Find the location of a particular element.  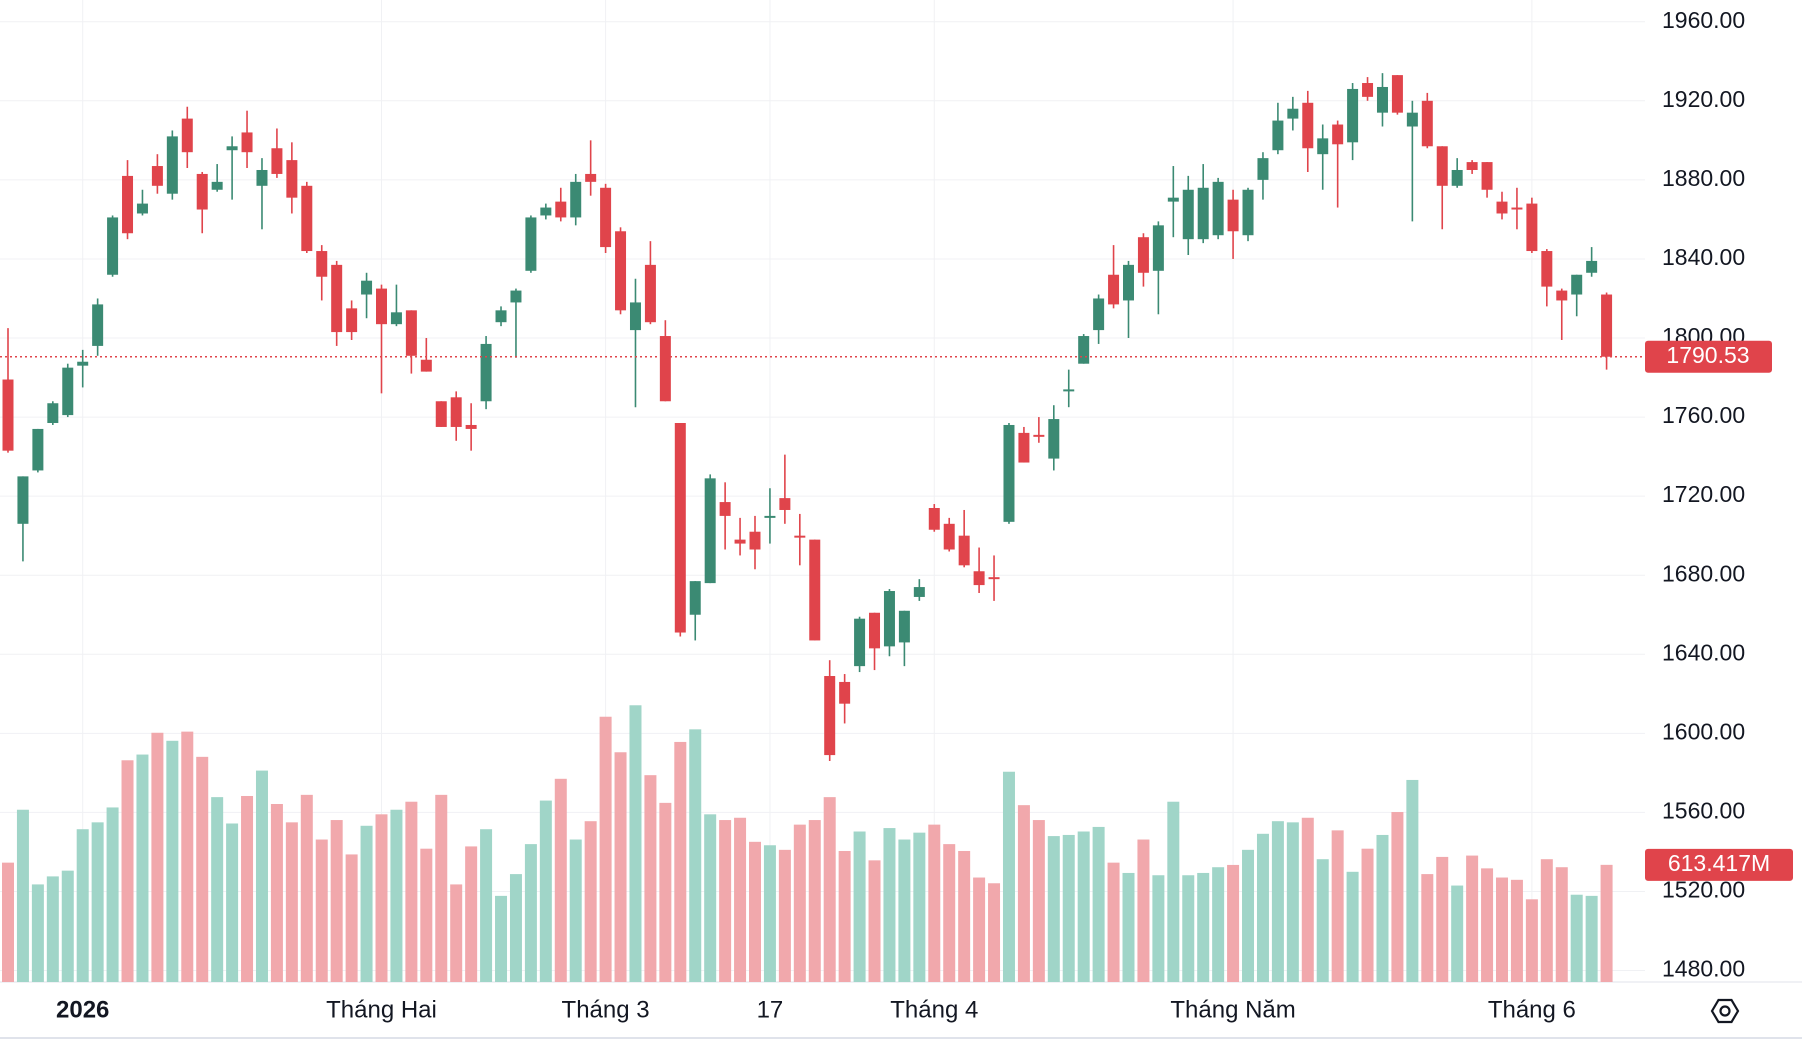

y-tick-label: 1760.00 is located at coordinates (1703, 415).